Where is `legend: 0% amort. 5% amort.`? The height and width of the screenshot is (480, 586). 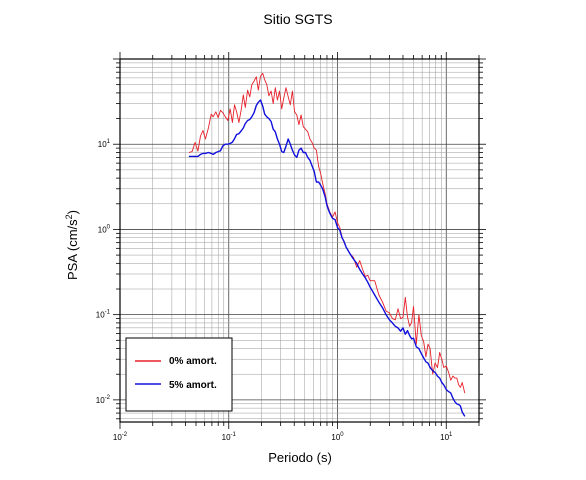 legend: 0% amort. 5% amort. is located at coordinates (179, 374).